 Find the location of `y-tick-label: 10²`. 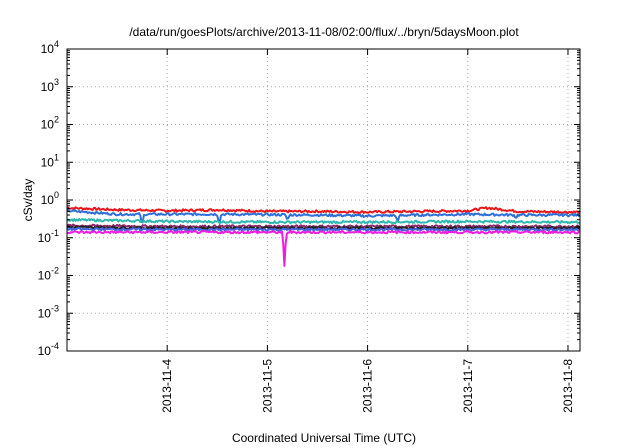

y-tick-label: 10² is located at coordinates (50, 123).